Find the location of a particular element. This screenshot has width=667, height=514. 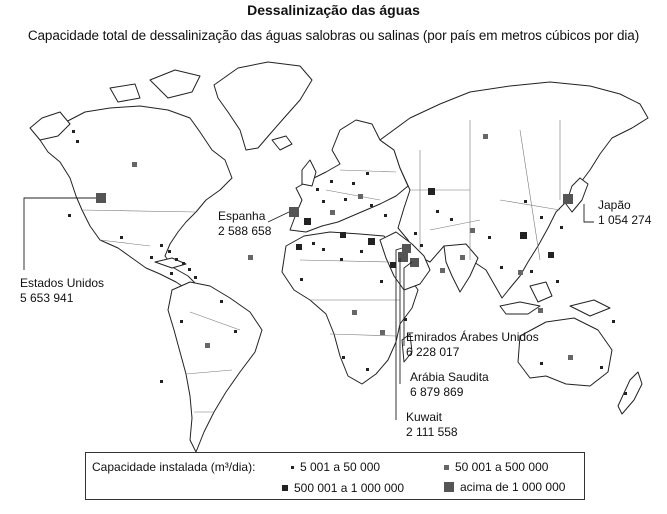

callout-saudi-value: 6 879 869 is located at coordinates (437, 392).